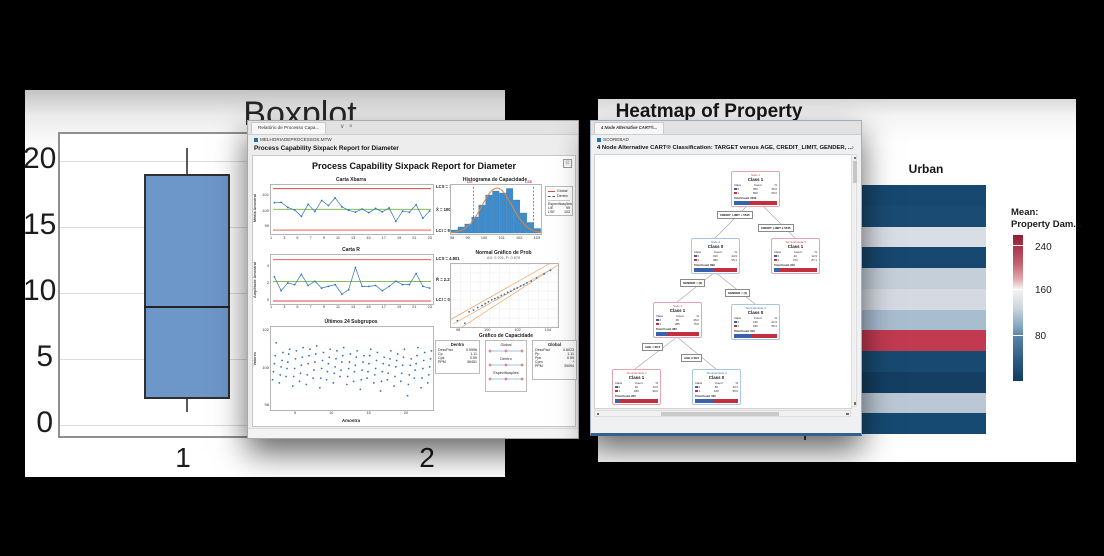  I want to click on heatmap-colorbar, so click(1018, 308).